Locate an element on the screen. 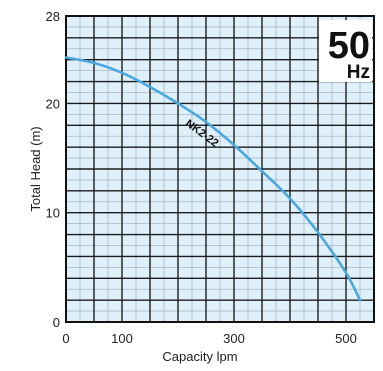  x-tick-label: 300 is located at coordinates (234, 338).